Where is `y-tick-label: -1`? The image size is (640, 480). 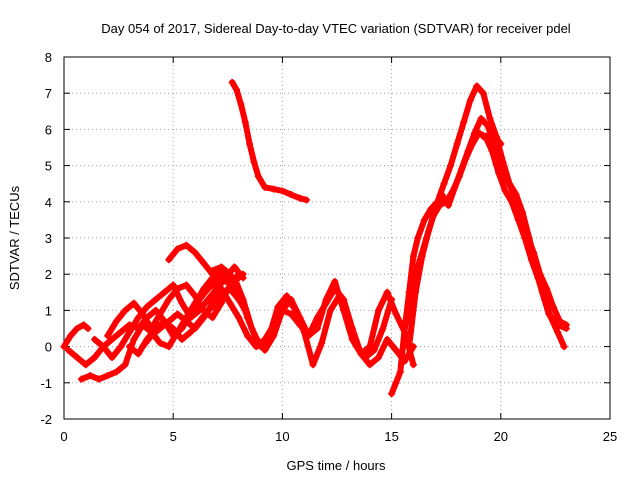
y-tick-label: -1 is located at coordinates (46, 383).